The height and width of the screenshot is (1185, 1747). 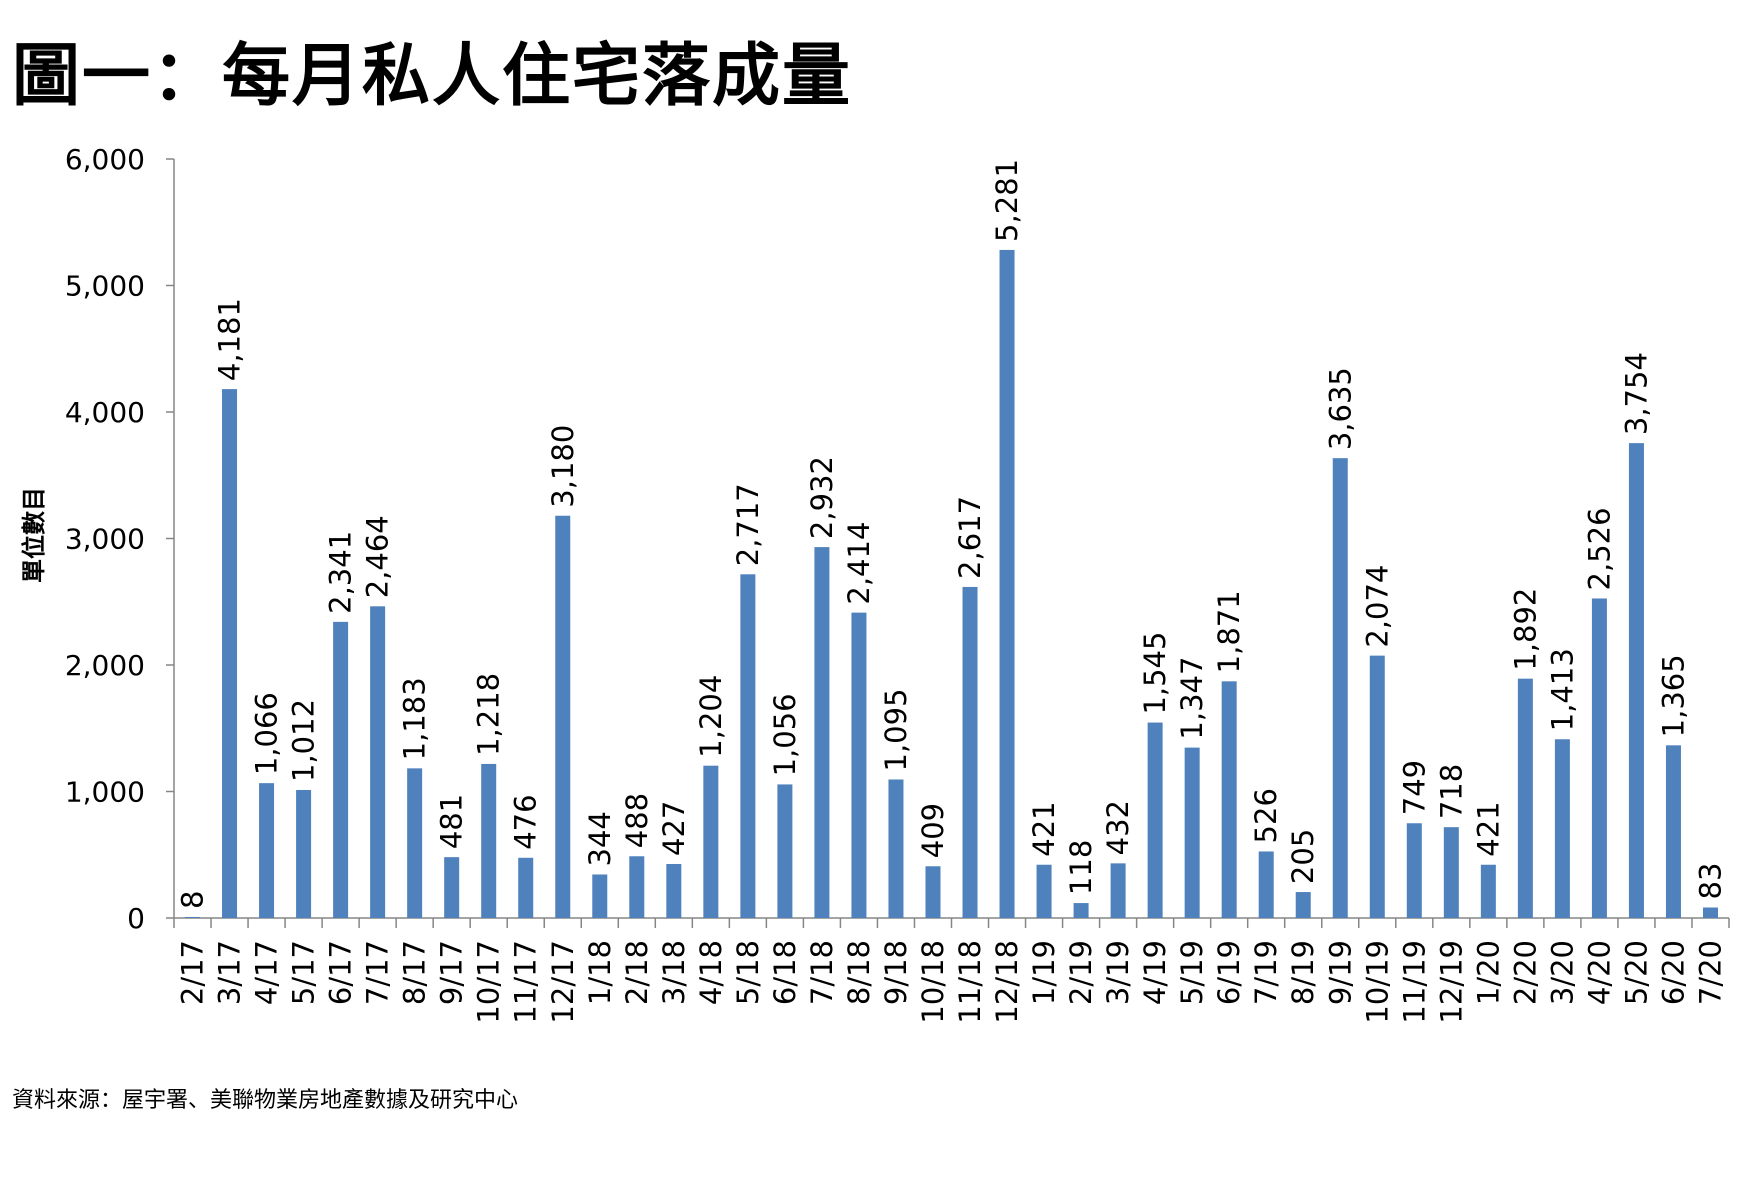 What do you see at coordinates (1525, 972) in the screenshot?
I see `x-tick-label: 2/20` at bounding box center [1525, 972].